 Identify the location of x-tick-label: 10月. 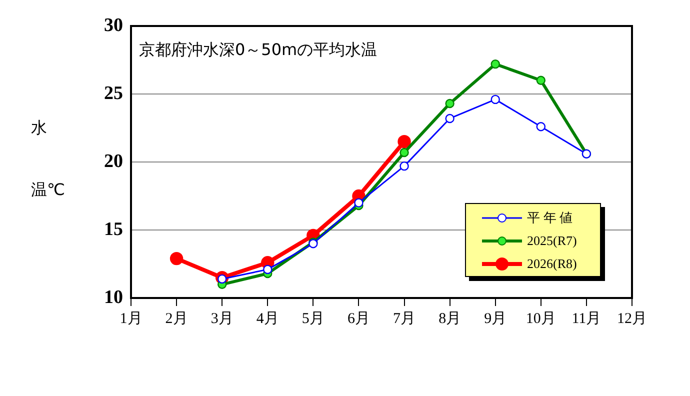
(541, 318).